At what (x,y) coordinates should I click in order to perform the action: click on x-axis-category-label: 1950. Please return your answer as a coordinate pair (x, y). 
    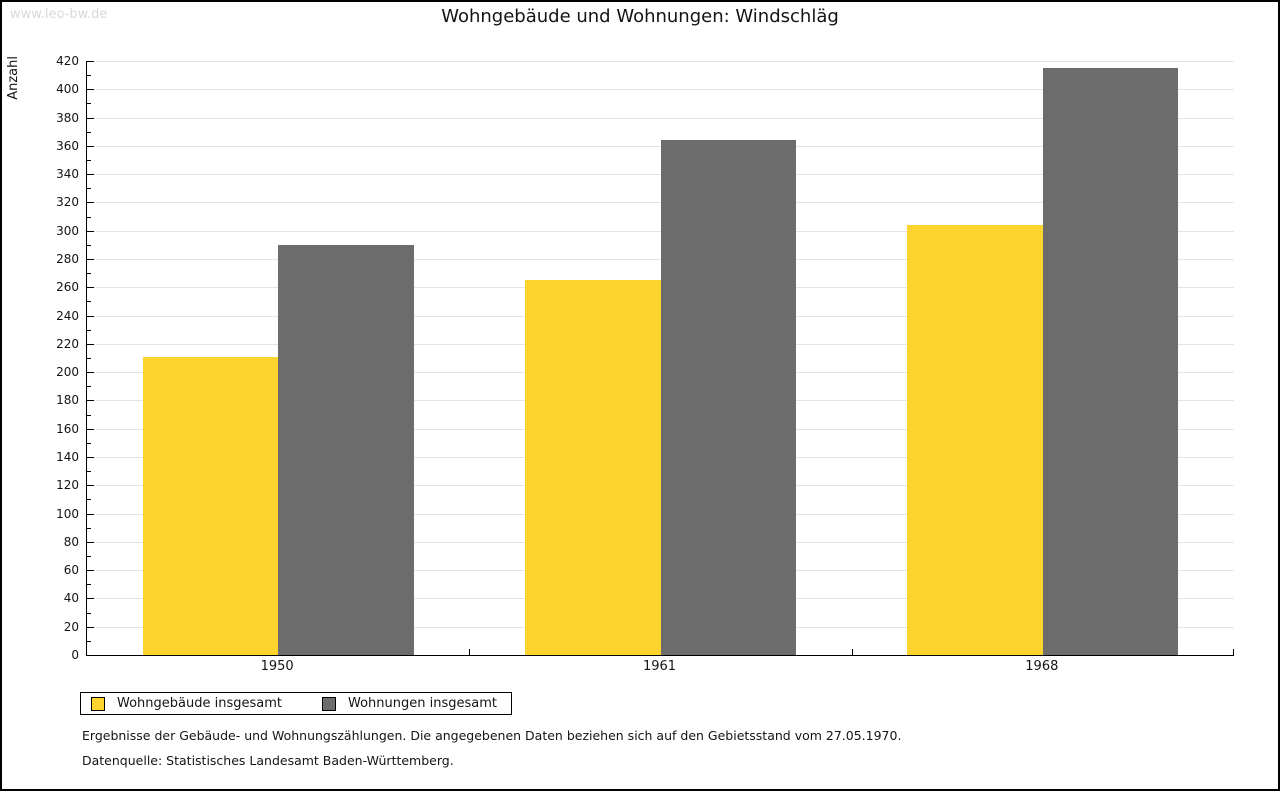
    Looking at the image, I should click on (277, 666).